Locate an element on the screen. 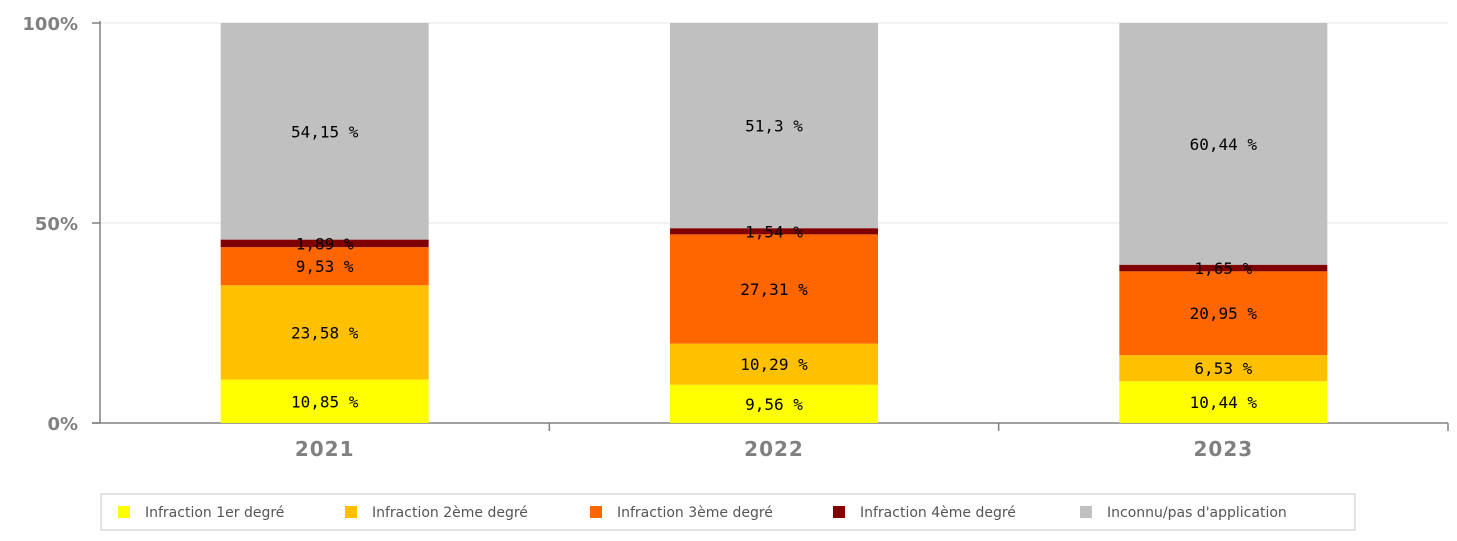  data-label: 9,56 % is located at coordinates (774, 404).